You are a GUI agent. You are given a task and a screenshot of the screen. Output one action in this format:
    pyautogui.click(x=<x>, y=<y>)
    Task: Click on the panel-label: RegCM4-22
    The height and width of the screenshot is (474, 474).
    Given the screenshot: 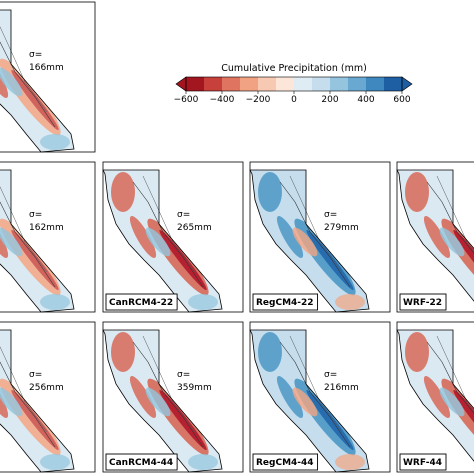 What is the action you would take?
    pyautogui.click(x=285, y=303)
    